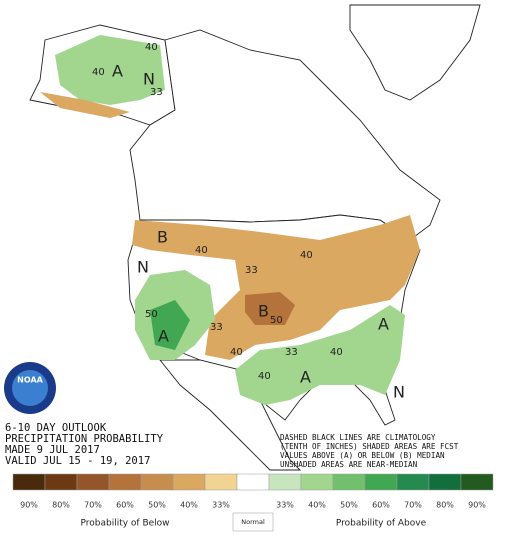  I want to click on noaa-logo: NOAA, so click(30, 388).